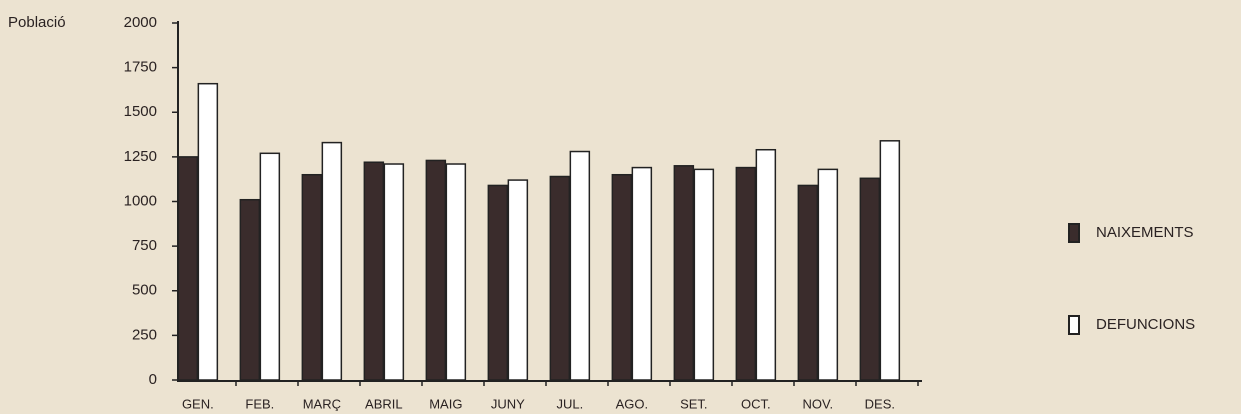  Describe the element at coordinates (153, 379) in the screenshot. I see `y-tick-label: 0` at that location.